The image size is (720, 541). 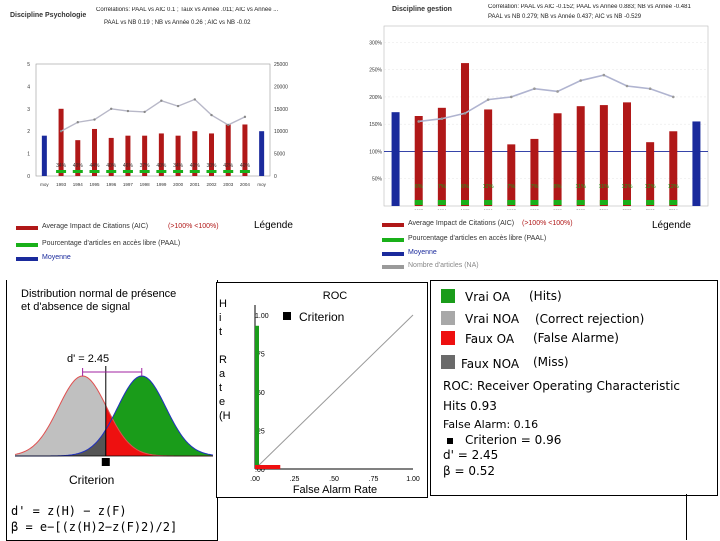 What do you see at coordinates (220, 332) in the screenshot?
I see `roc-y-label-letter: t` at bounding box center [220, 332].